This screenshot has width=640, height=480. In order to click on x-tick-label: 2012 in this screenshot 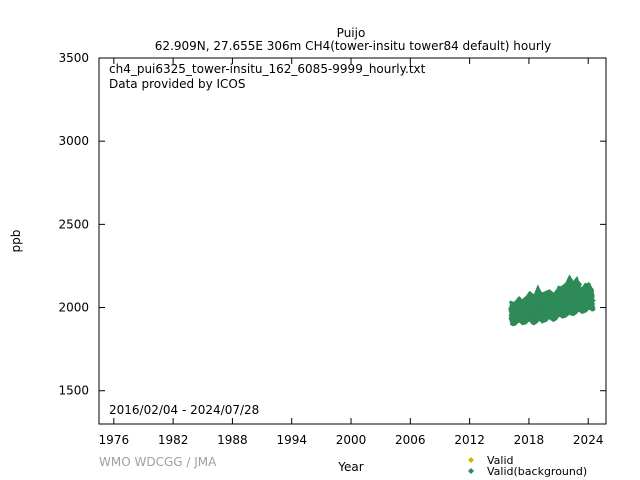, I will do `click(469, 440)`.